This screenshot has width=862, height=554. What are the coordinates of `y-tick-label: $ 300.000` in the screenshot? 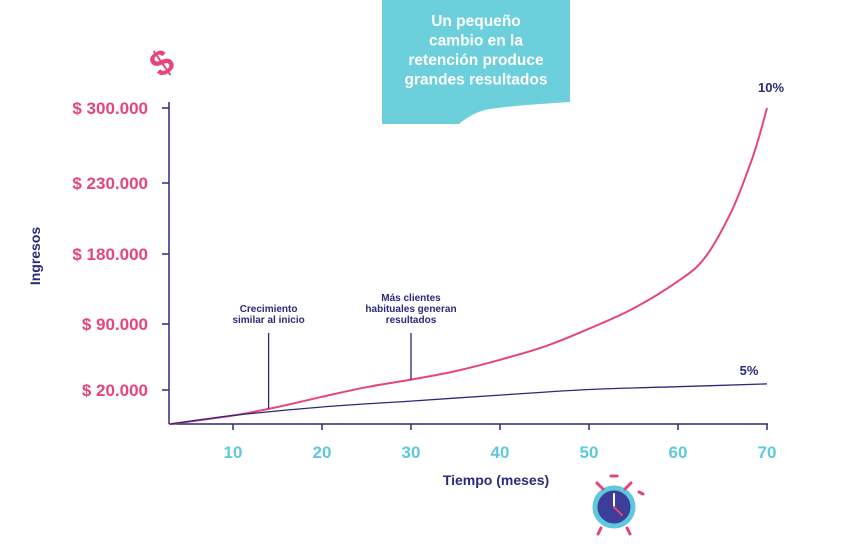 It's located at (110, 108).